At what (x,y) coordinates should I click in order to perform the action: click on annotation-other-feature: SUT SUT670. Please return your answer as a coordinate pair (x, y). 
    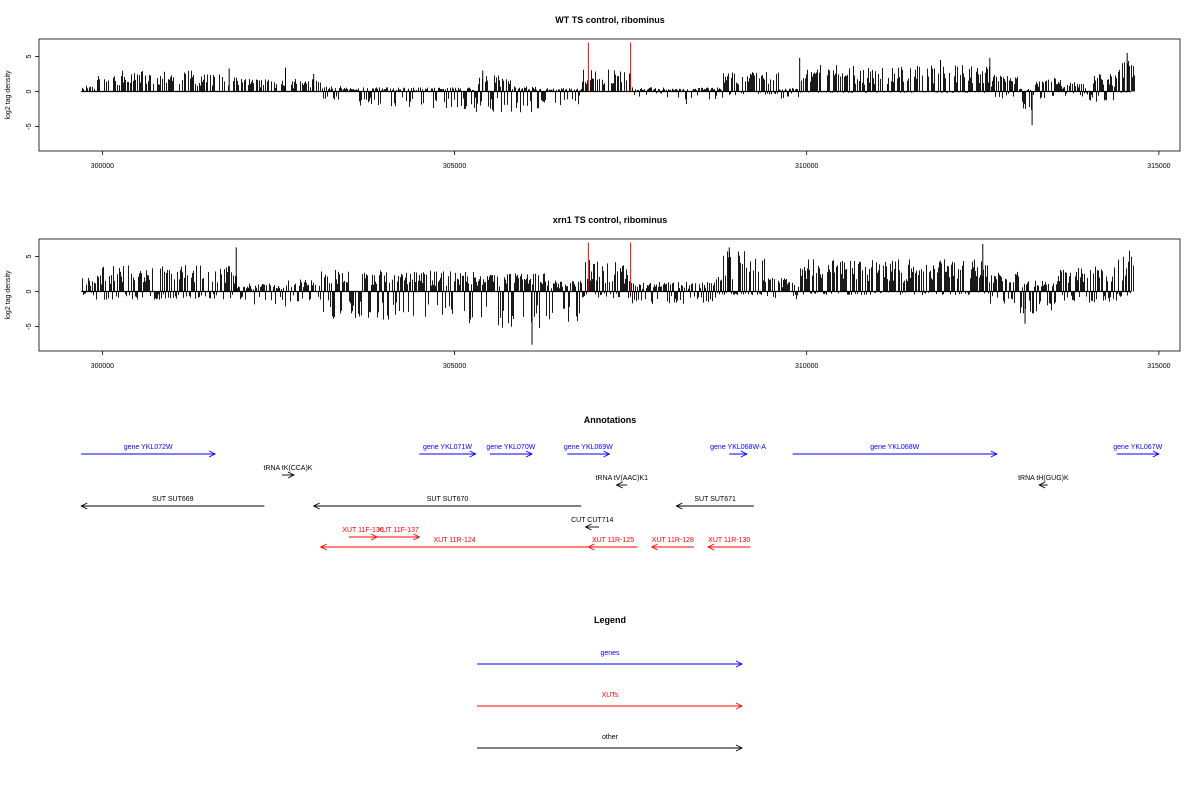
    Looking at the image, I should click on (447, 503).